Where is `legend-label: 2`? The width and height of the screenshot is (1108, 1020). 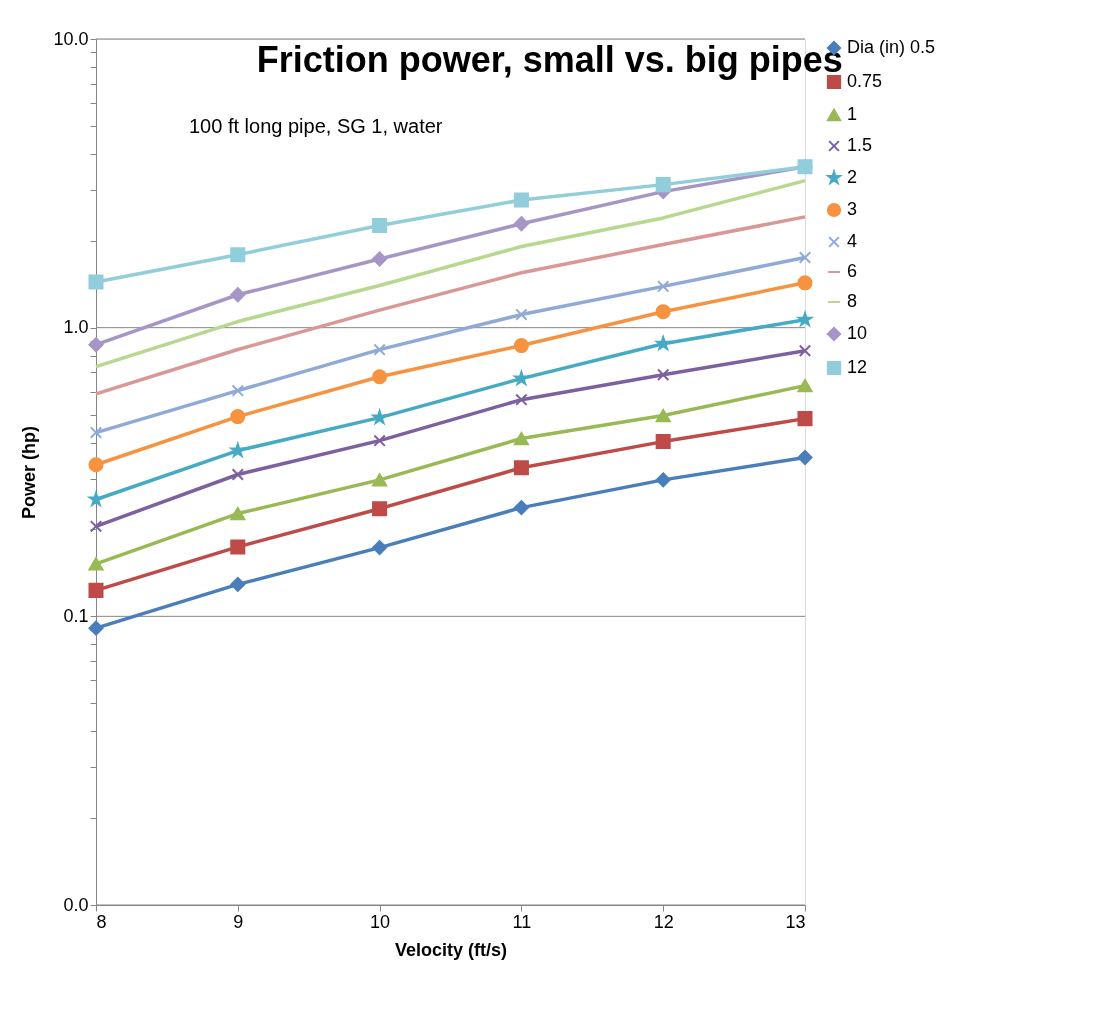
legend-label: 2 is located at coordinates (852, 177).